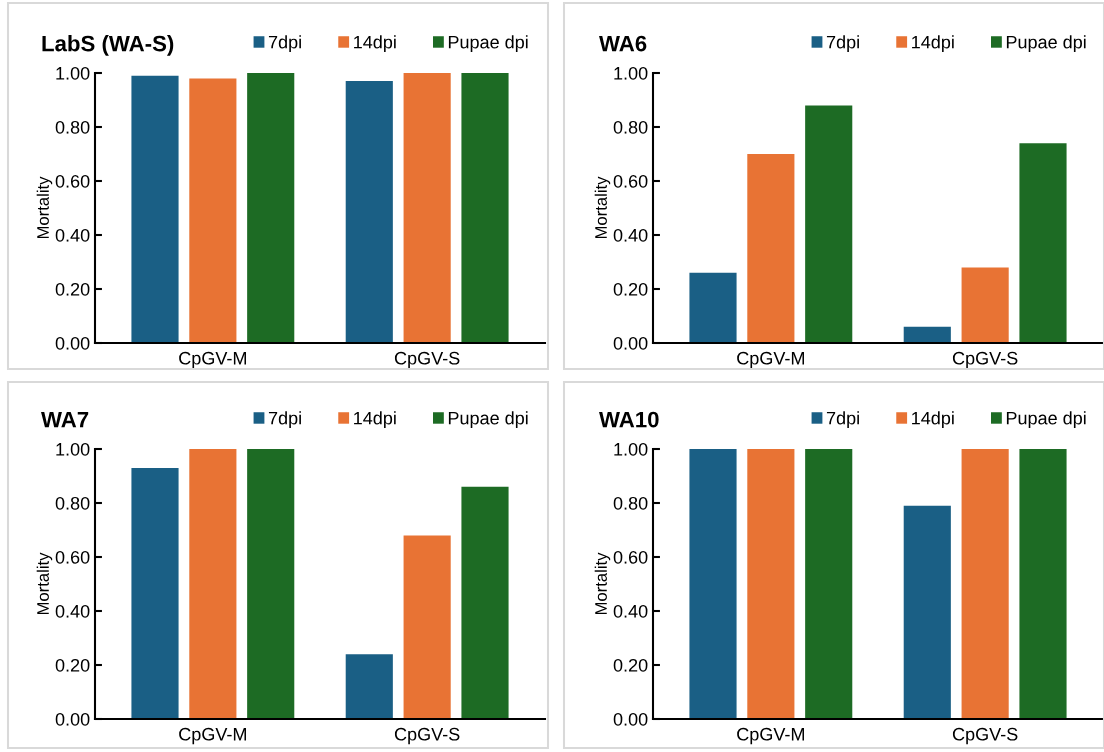 The height and width of the screenshot is (752, 1104). Describe the element at coordinates (623, 43) in the screenshot. I see `chart-title: WA6` at that location.